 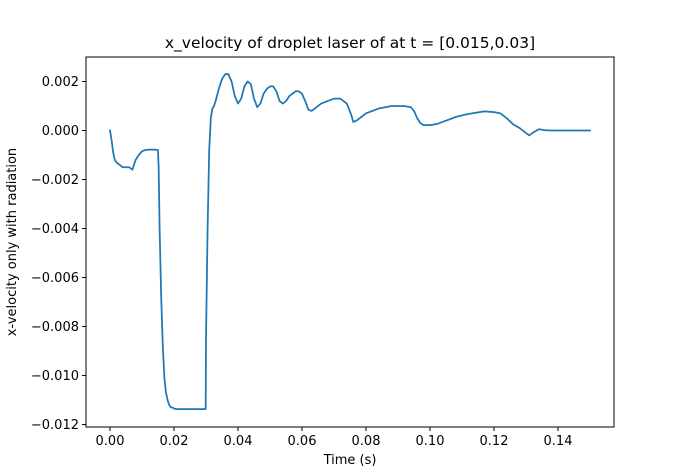 What do you see at coordinates (494, 441) in the screenshot?
I see `x-tick-label: 0.12` at bounding box center [494, 441].